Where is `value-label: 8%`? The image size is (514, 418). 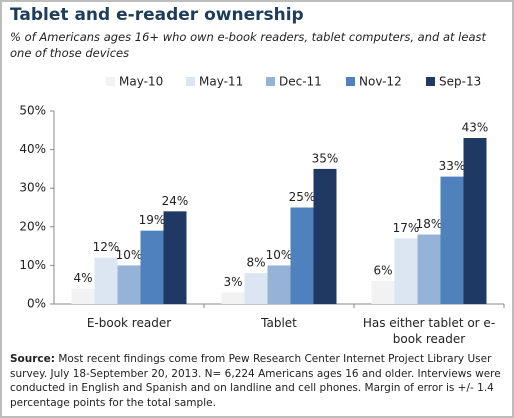 value-label: 8% is located at coordinates (255, 263).